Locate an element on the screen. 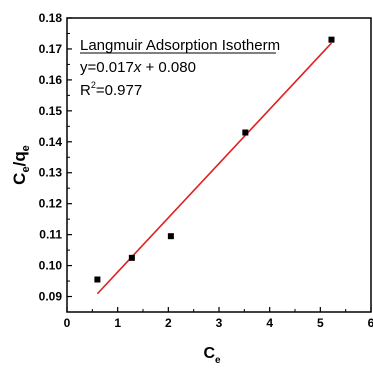  x-tick-label: 1 is located at coordinates (117, 323).